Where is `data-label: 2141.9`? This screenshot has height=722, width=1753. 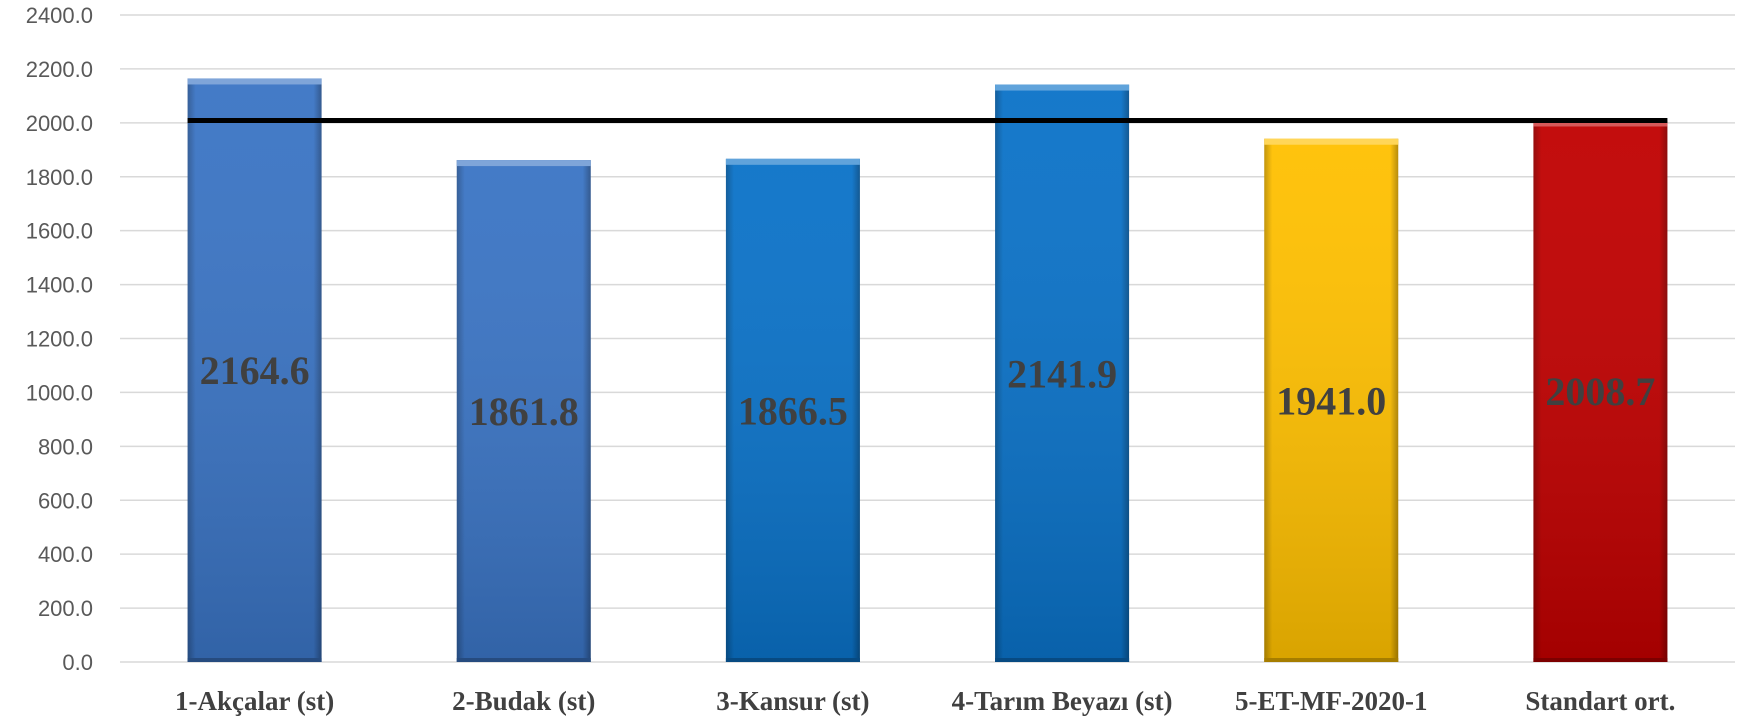
data-label: 2141.9 is located at coordinates (1062, 373).